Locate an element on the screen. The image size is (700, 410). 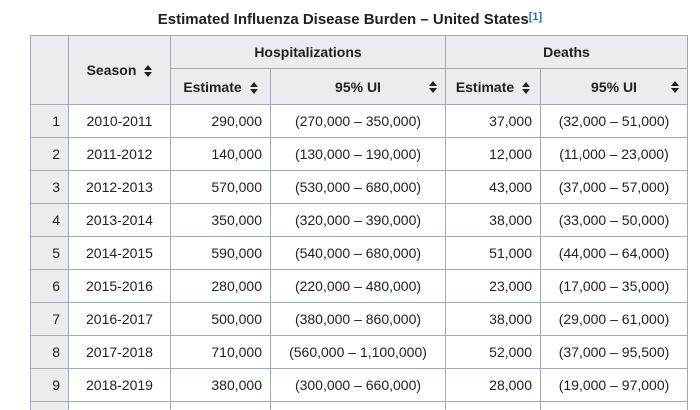
column-header-death-estimate: Estimate is located at coordinates (493, 86).